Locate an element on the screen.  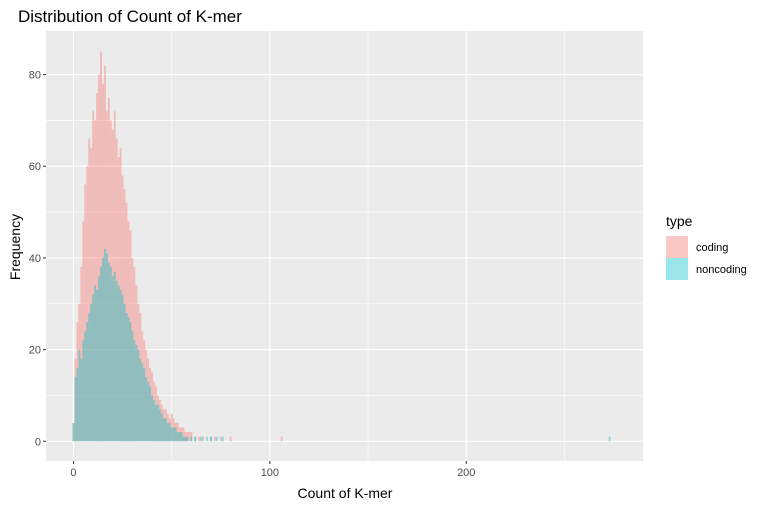
y-tick-label: 20 is located at coordinates (35, 351).